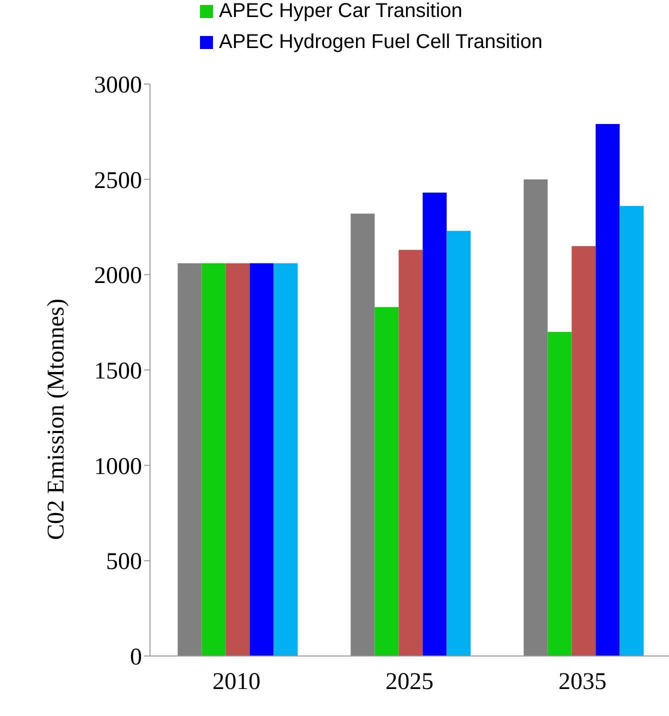 The width and height of the screenshot is (669, 716). What do you see at coordinates (380, 42) in the screenshot?
I see `legend-label: APEC Hydrogen Fuel Cell Transition` at bounding box center [380, 42].